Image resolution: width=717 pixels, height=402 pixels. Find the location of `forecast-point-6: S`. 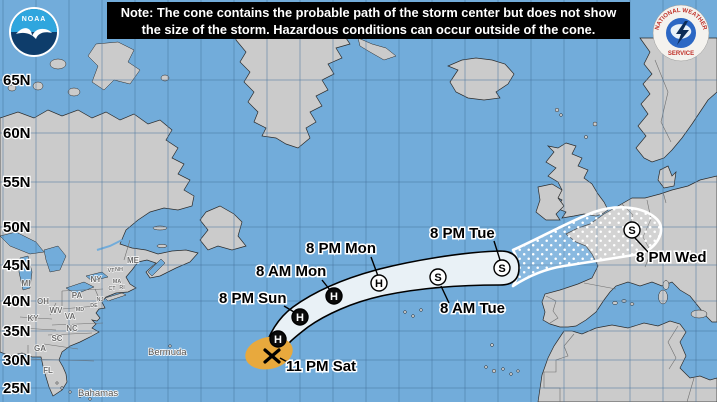

forecast-point-6: S is located at coordinates (632, 230).